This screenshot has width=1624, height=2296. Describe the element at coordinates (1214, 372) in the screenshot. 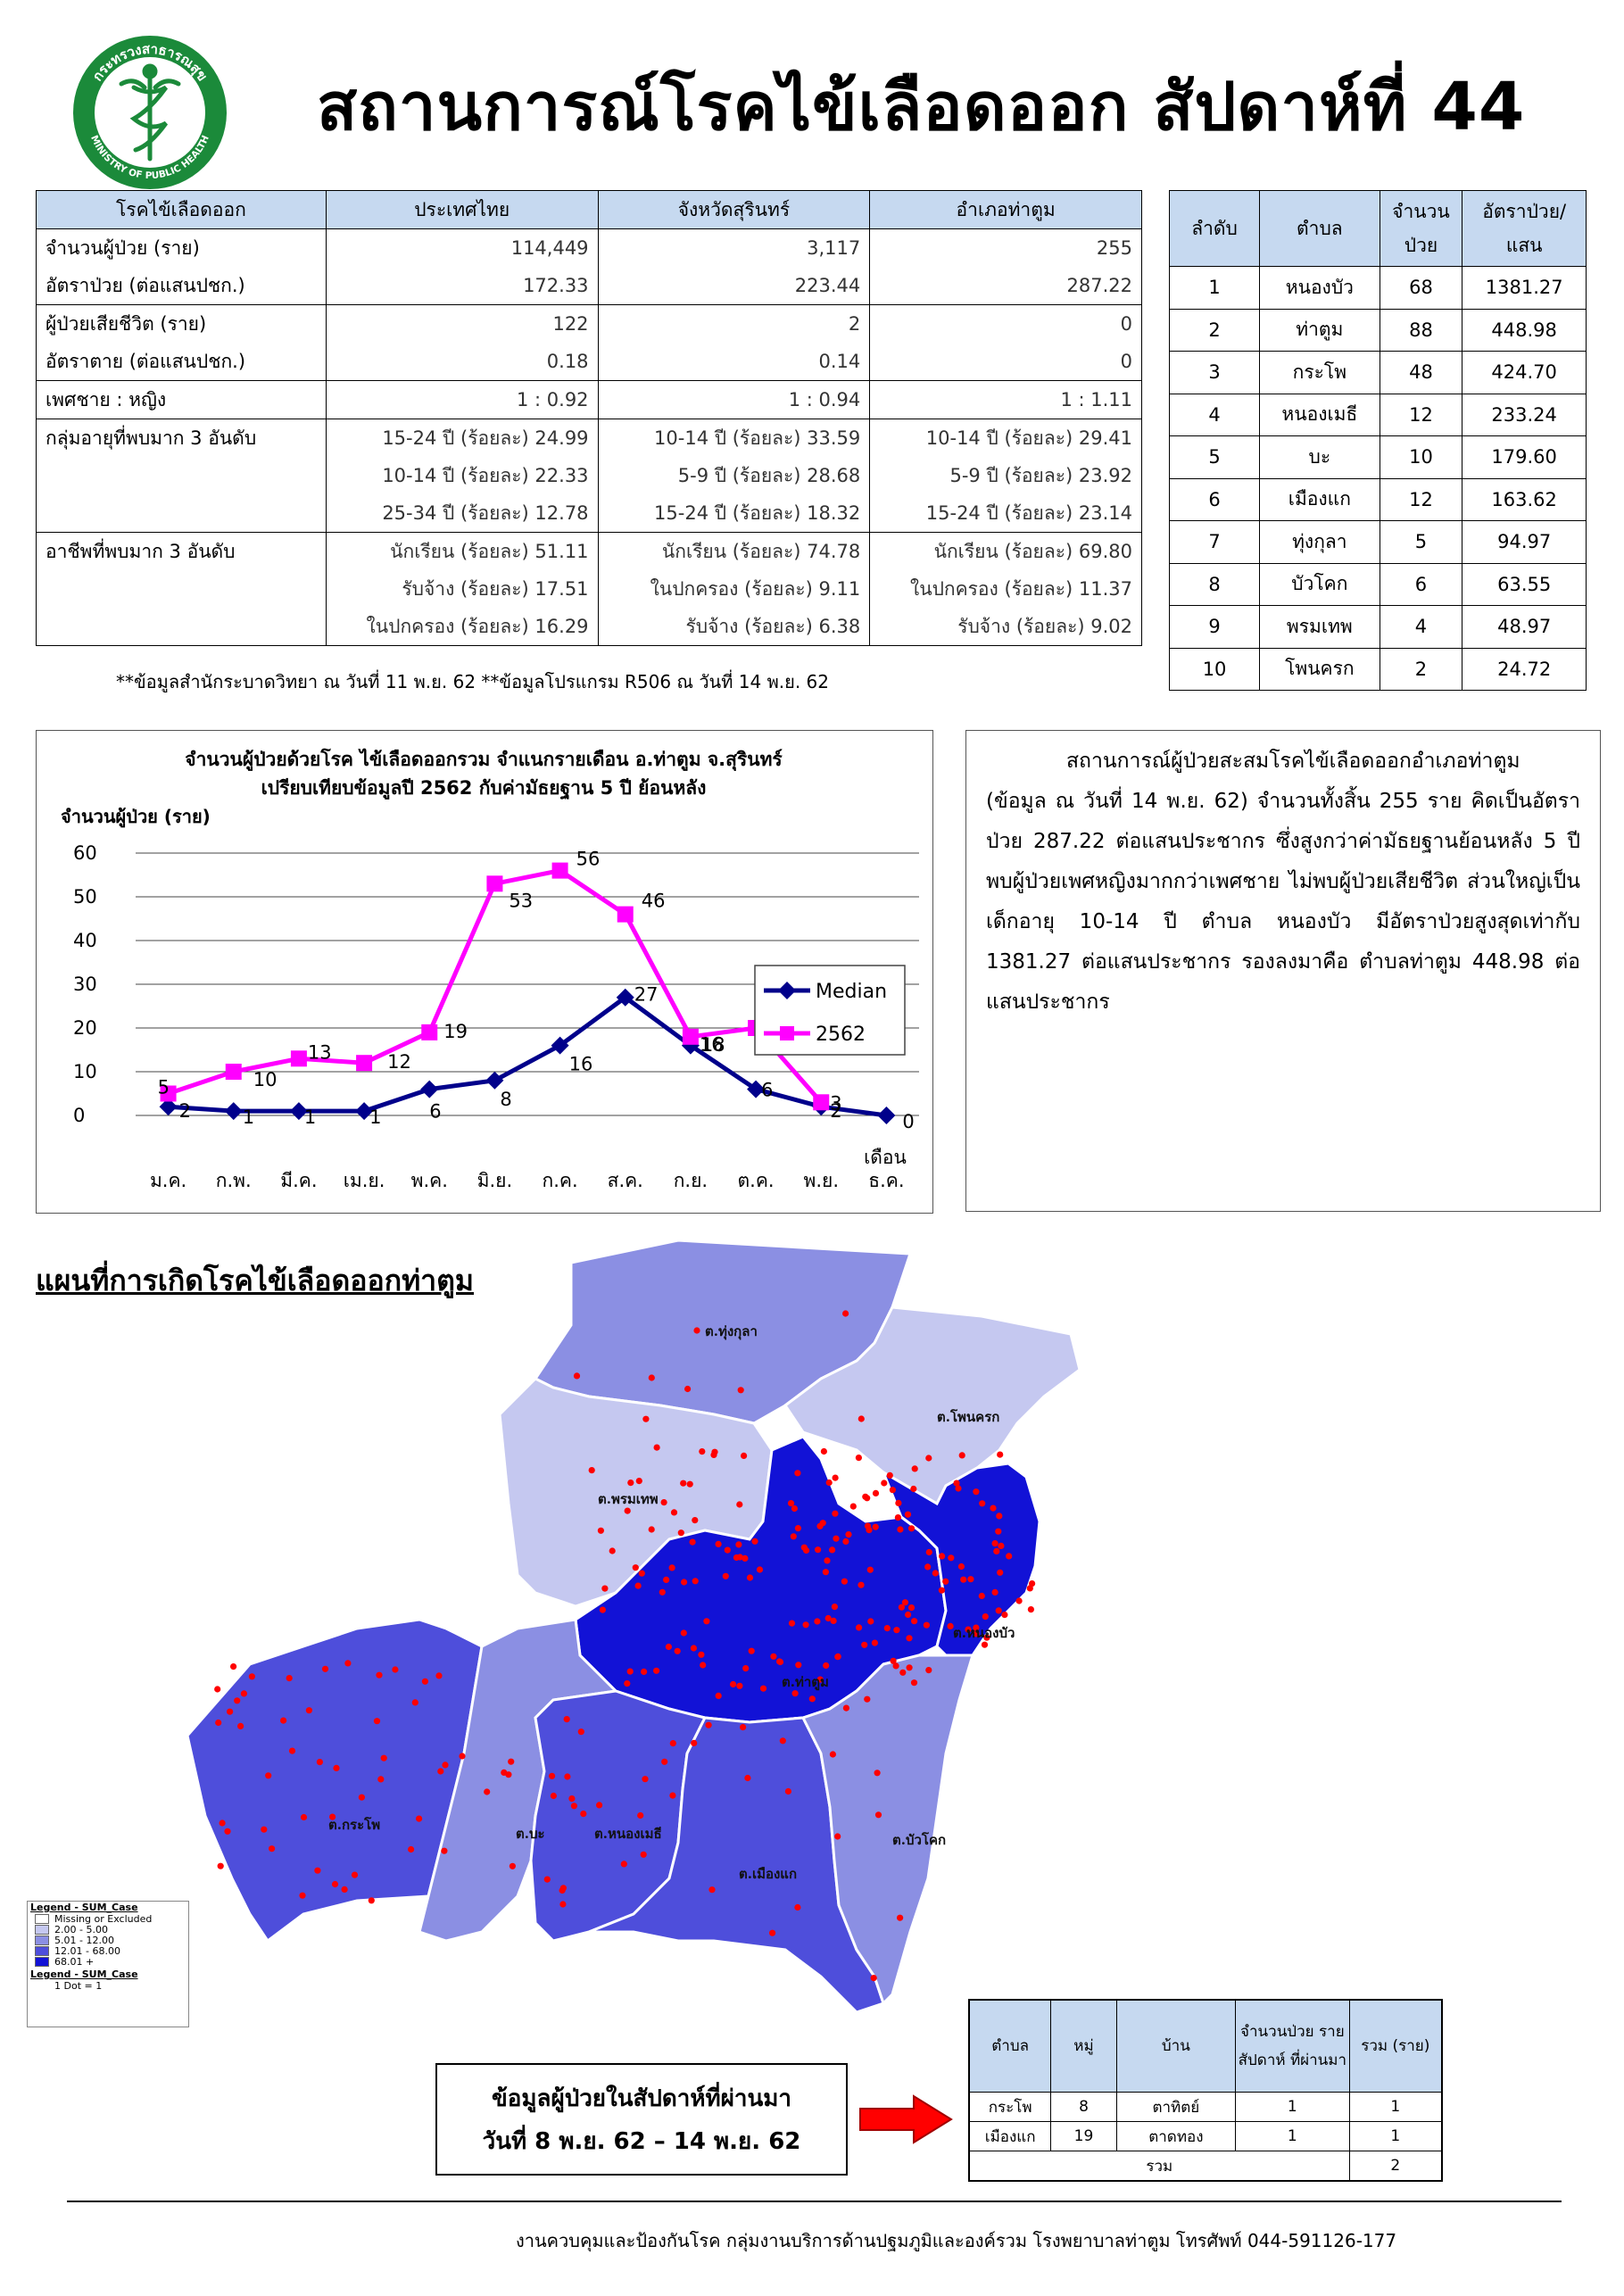

I see `rank-cell: 3` at that location.